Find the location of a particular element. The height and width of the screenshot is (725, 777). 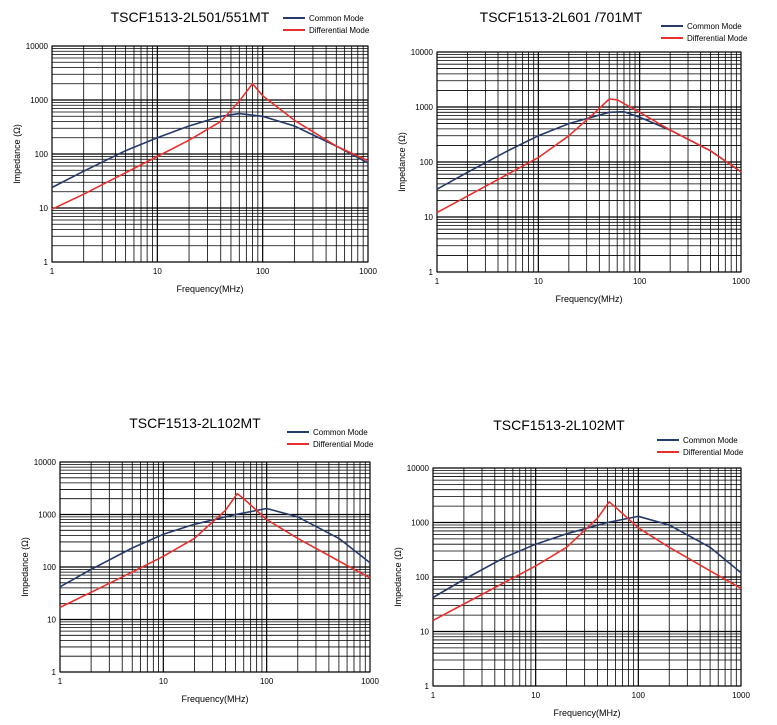

chart-title: TSCF1513-2L501/551MT is located at coordinates (190, 17).